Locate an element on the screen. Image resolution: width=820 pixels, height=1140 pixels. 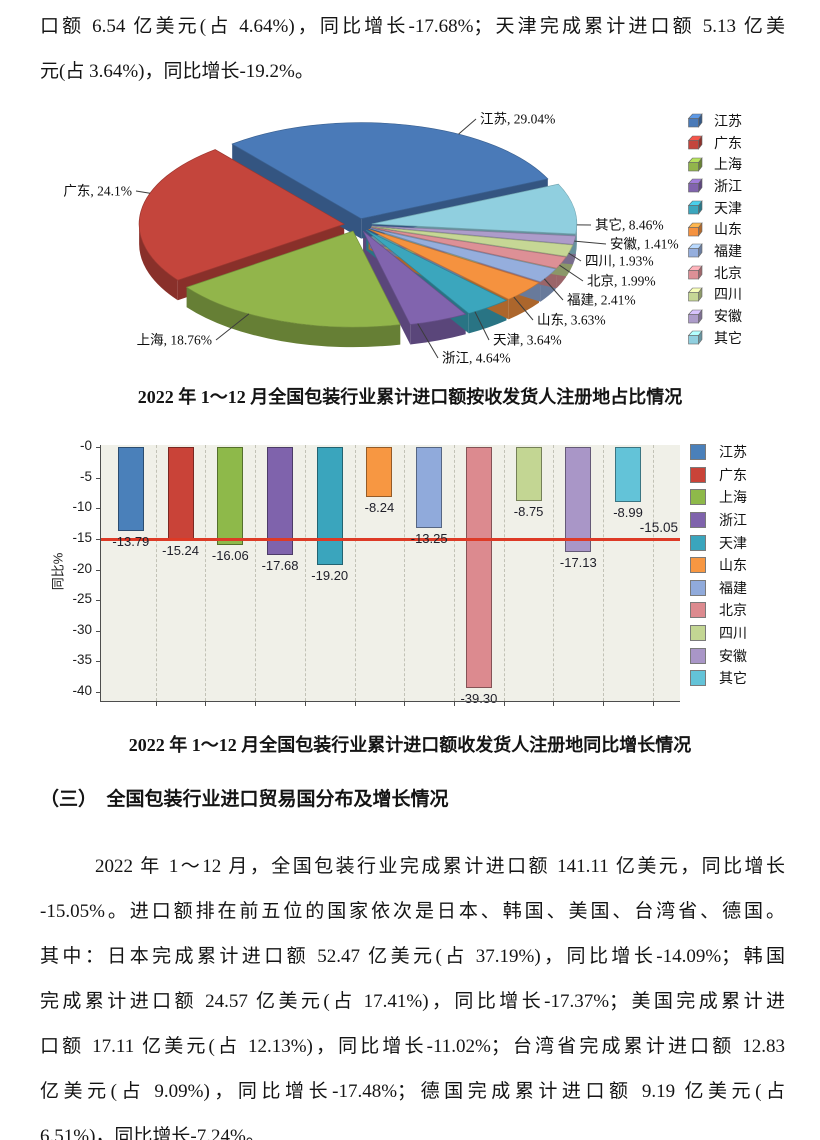
pie-legend: 江苏 广东 上海 浙江 天津 山东 福建 北京 四川 安徽 其它 is located at coordinates (714, 229).